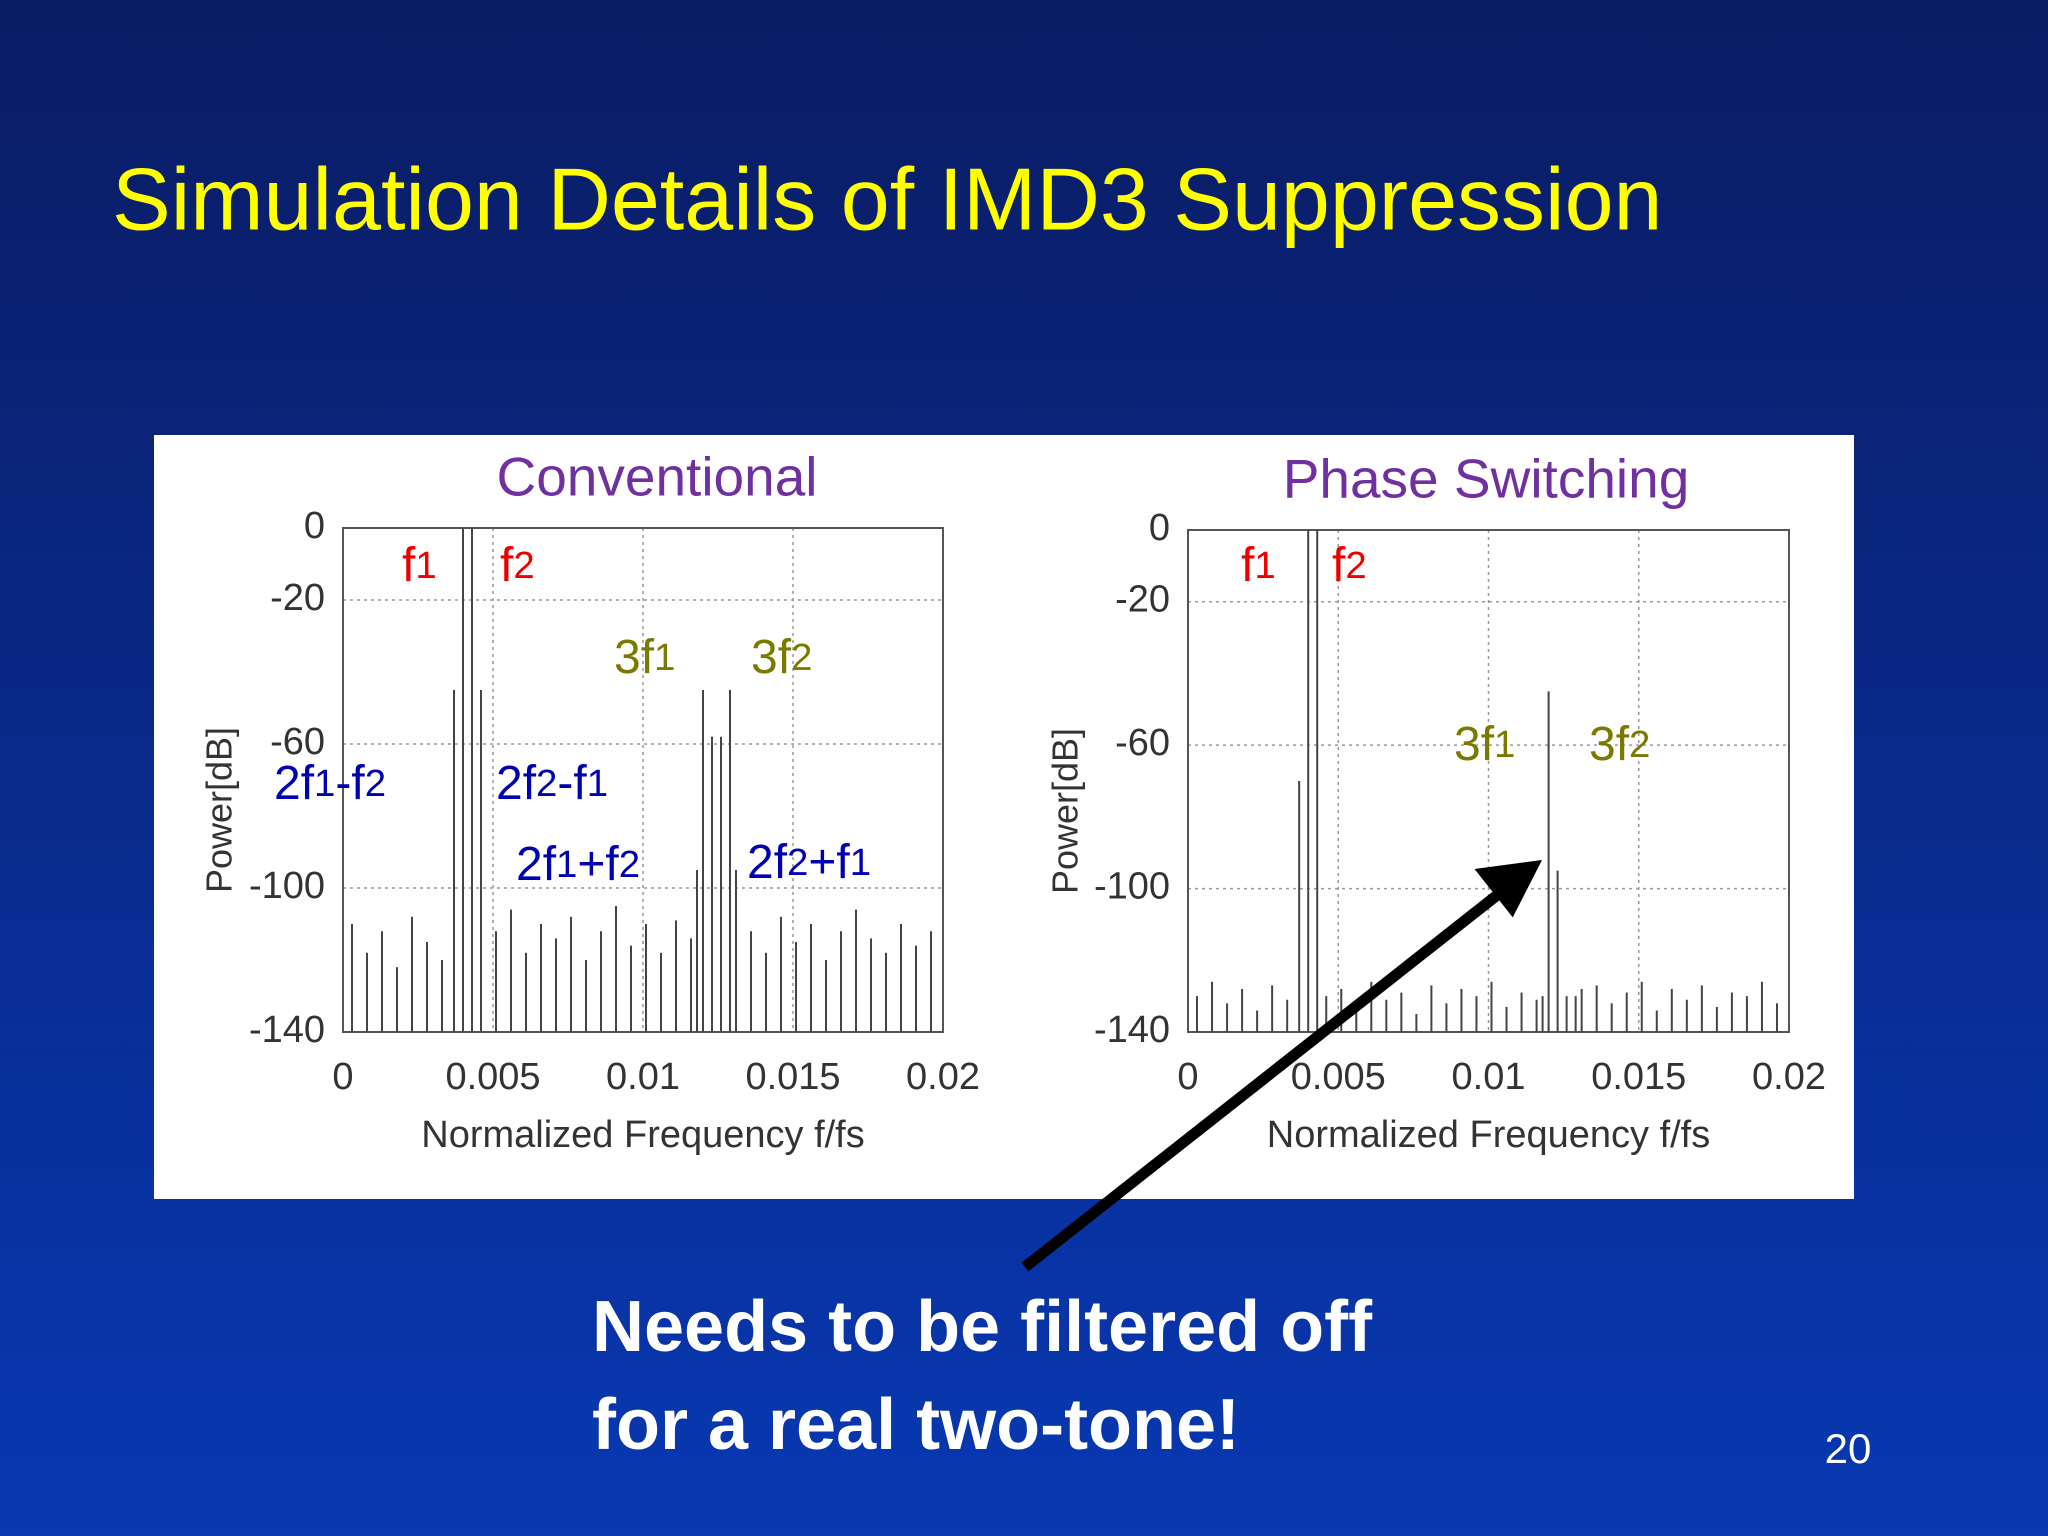 This screenshot has height=1536, width=2048. I want to click on chart-title: Phase Switching, so click(1486, 479).